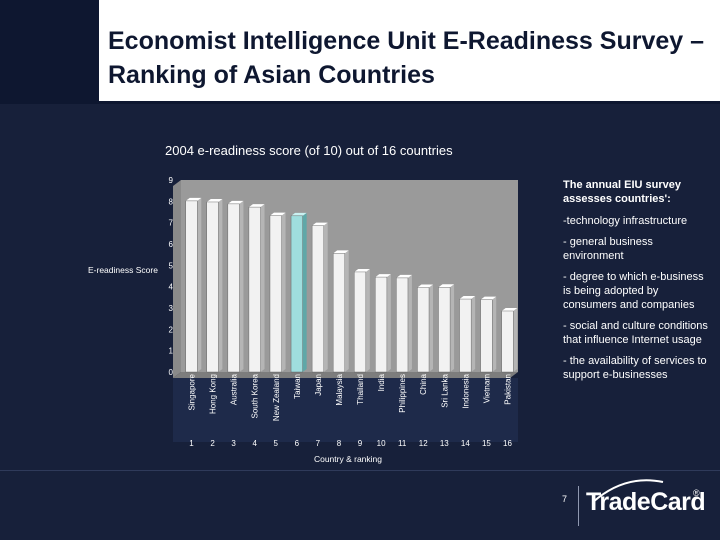  I want to click on ranking-label: 10, so click(381, 443).